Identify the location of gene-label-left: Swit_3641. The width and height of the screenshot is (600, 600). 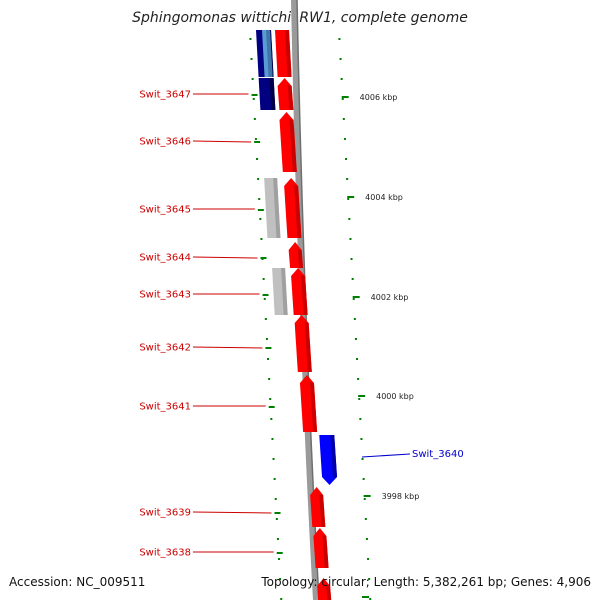
(165, 407).